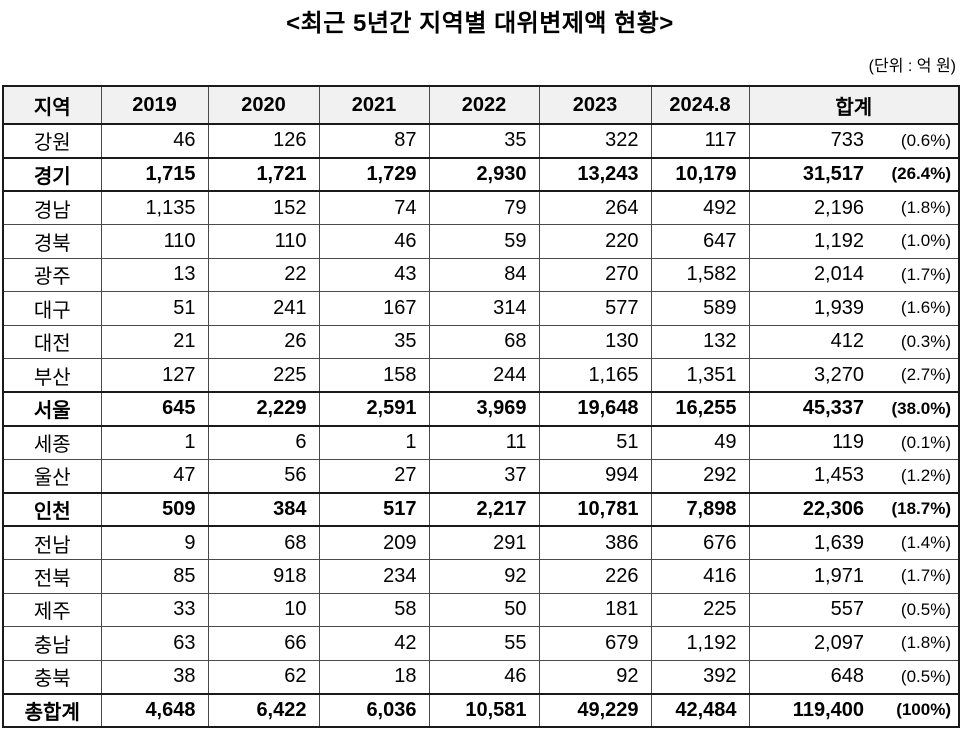 Image resolution: width=960 pixels, height=737 pixels. I want to click on value-cell-2019: 47, so click(154, 475).